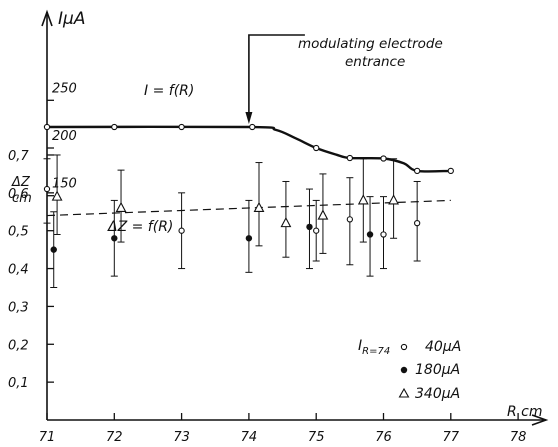  What do you see at coordinates (47, 18) in the screenshot?
I see `y-axis-arrow` at bounding box center [47, 18].